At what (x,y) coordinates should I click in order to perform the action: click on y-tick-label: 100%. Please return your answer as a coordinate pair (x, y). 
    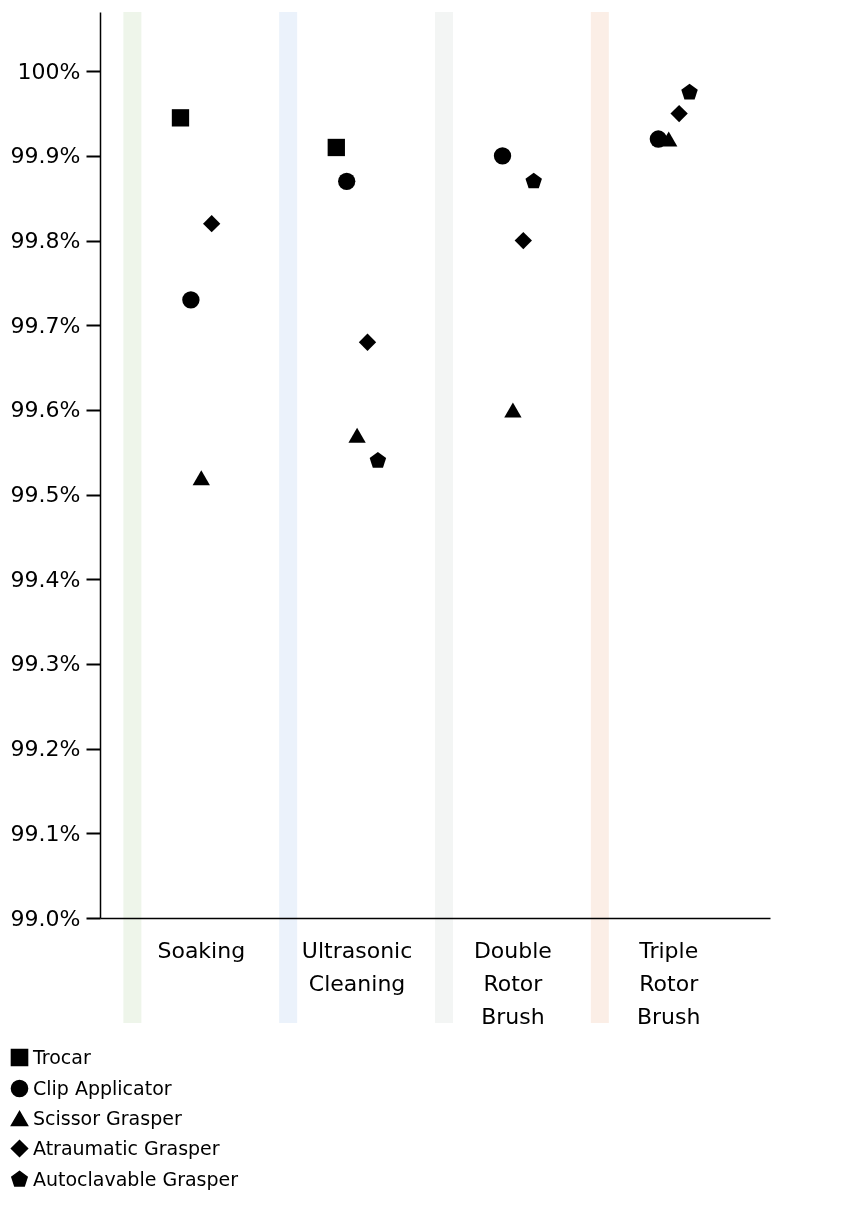
    Looking at the image, I should click on (49, 71).